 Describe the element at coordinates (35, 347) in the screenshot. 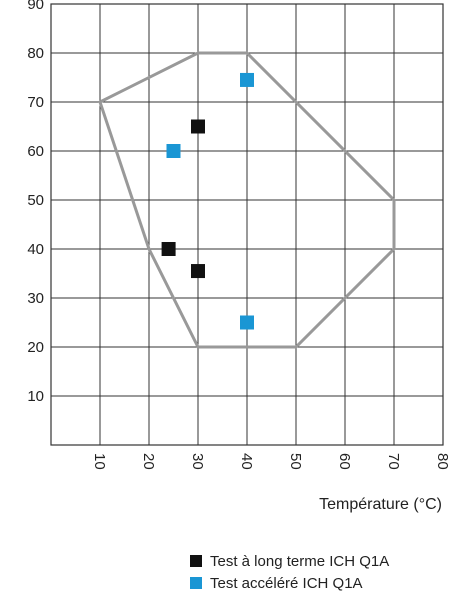

I see `y-tick-label: 20` at that location.